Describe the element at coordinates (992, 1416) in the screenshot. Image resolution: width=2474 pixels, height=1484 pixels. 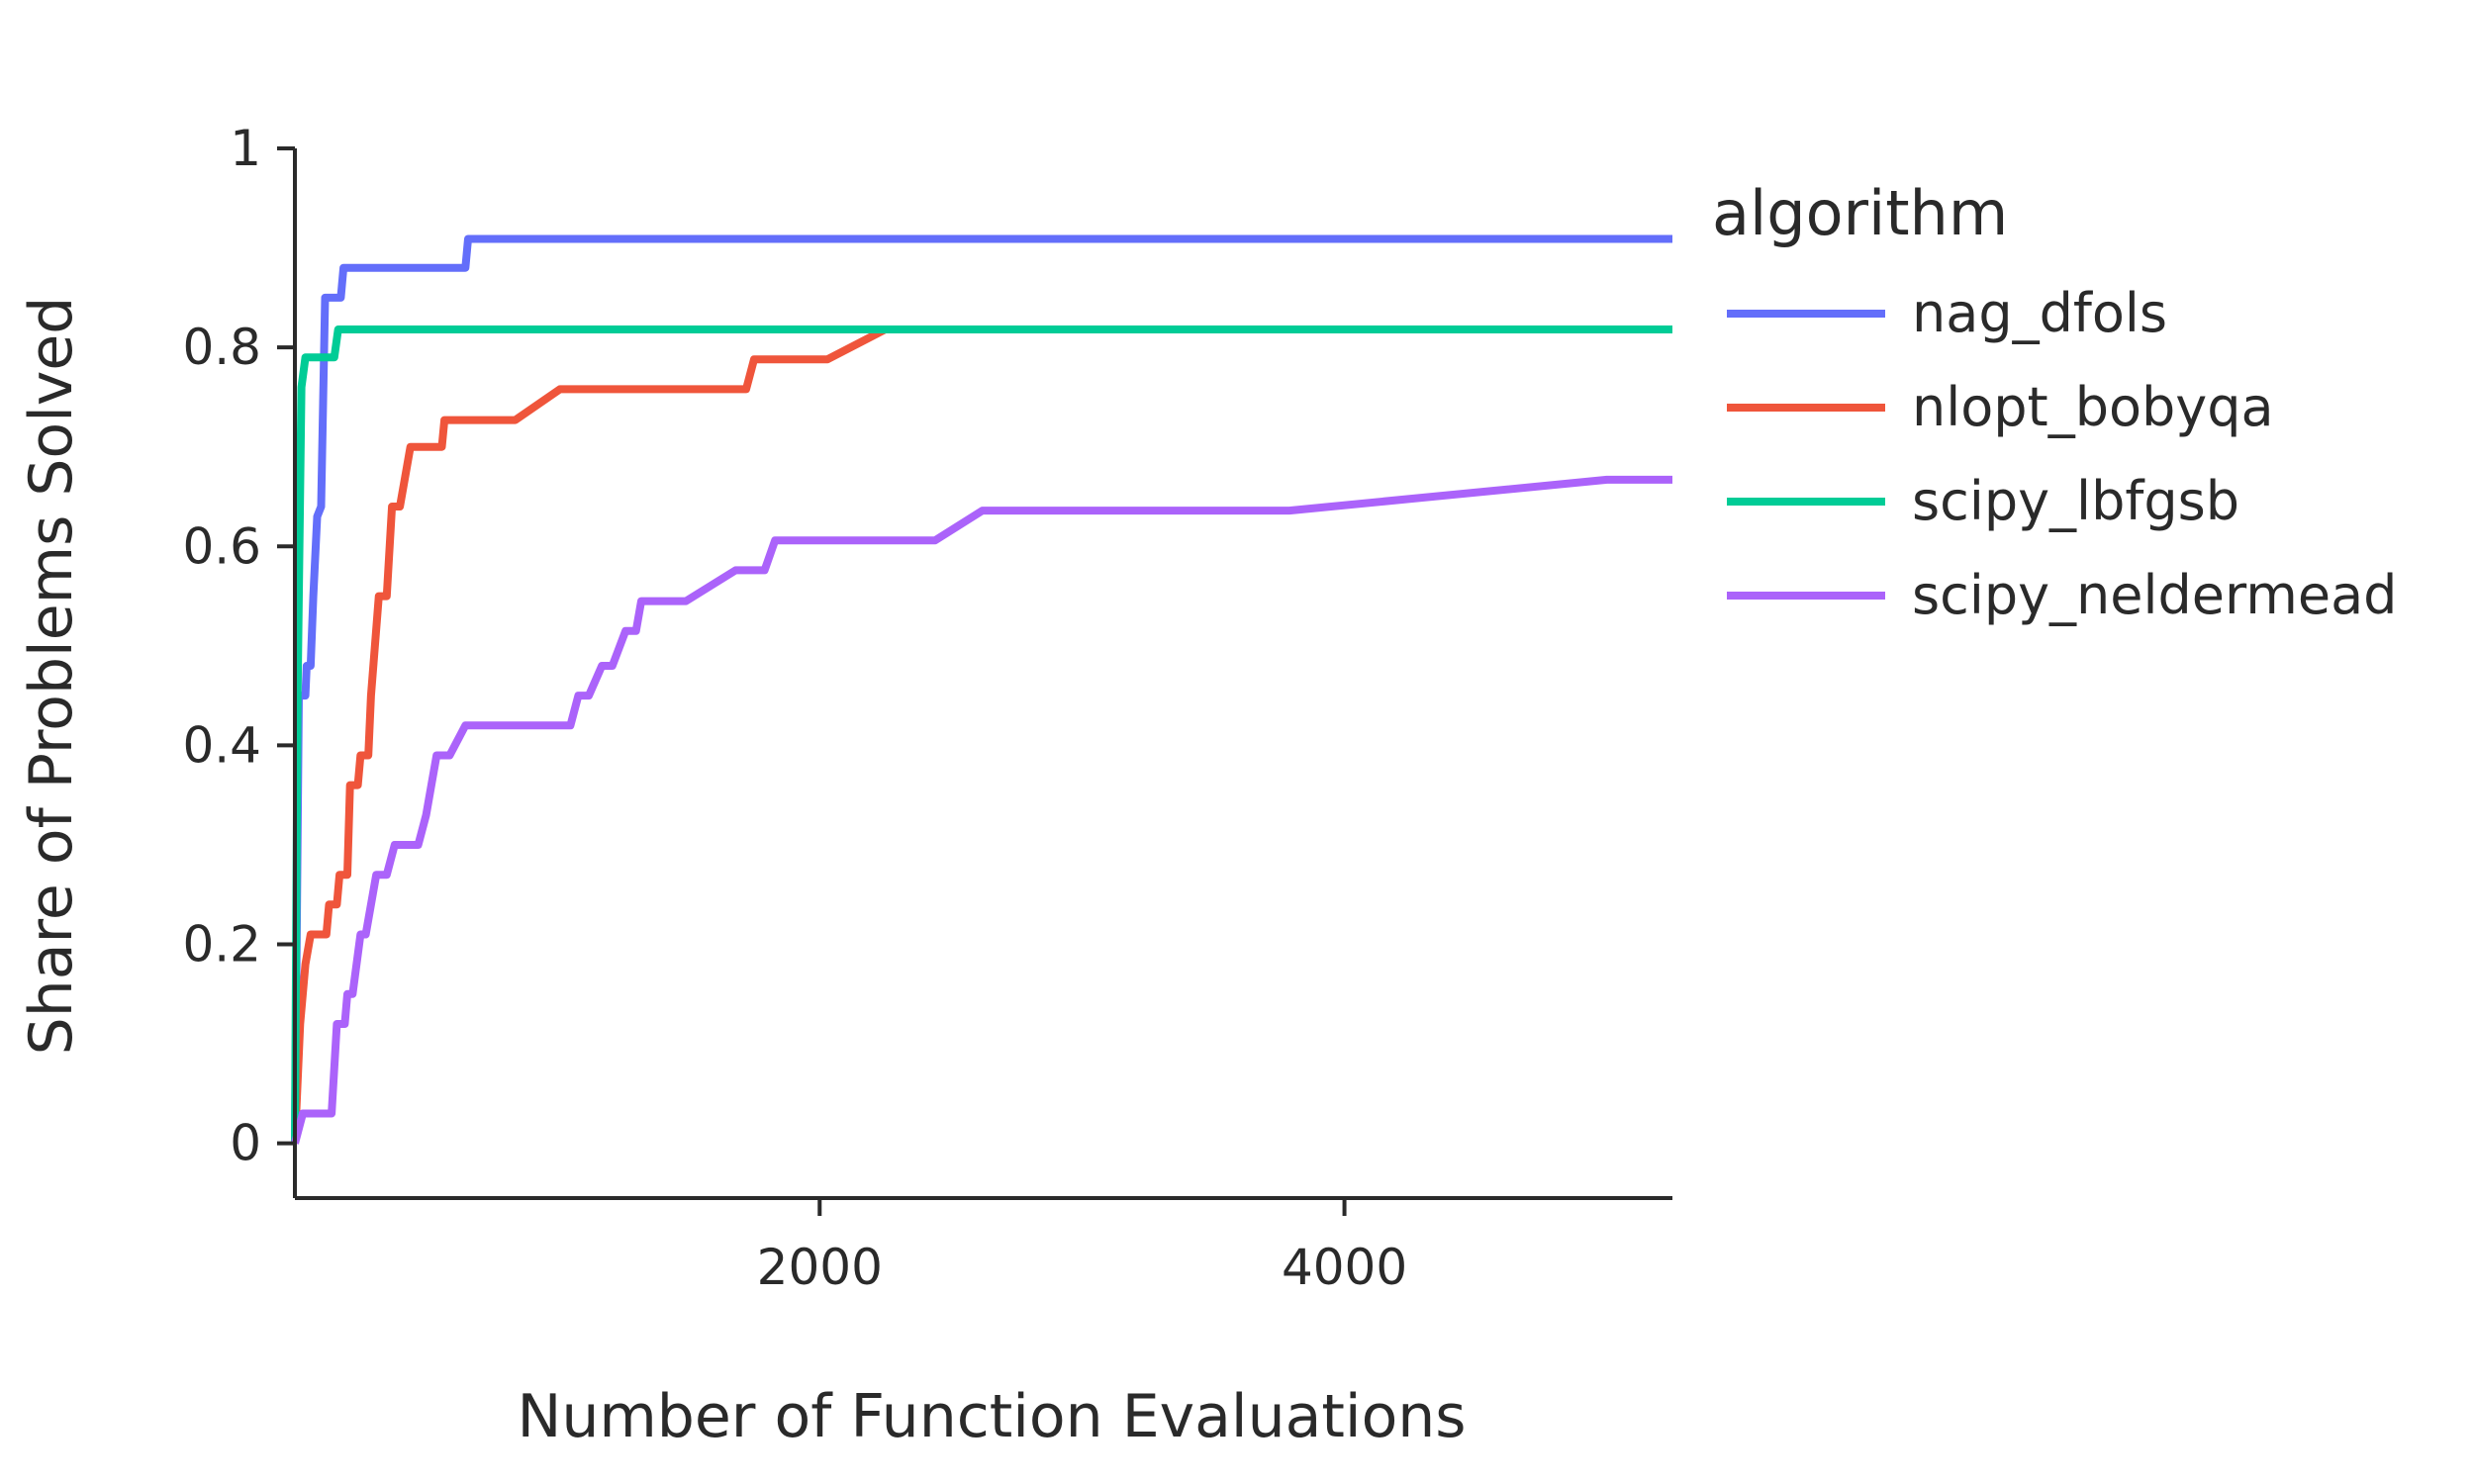
I see `x-axis-title: Number of Function Evaluations` at that location.